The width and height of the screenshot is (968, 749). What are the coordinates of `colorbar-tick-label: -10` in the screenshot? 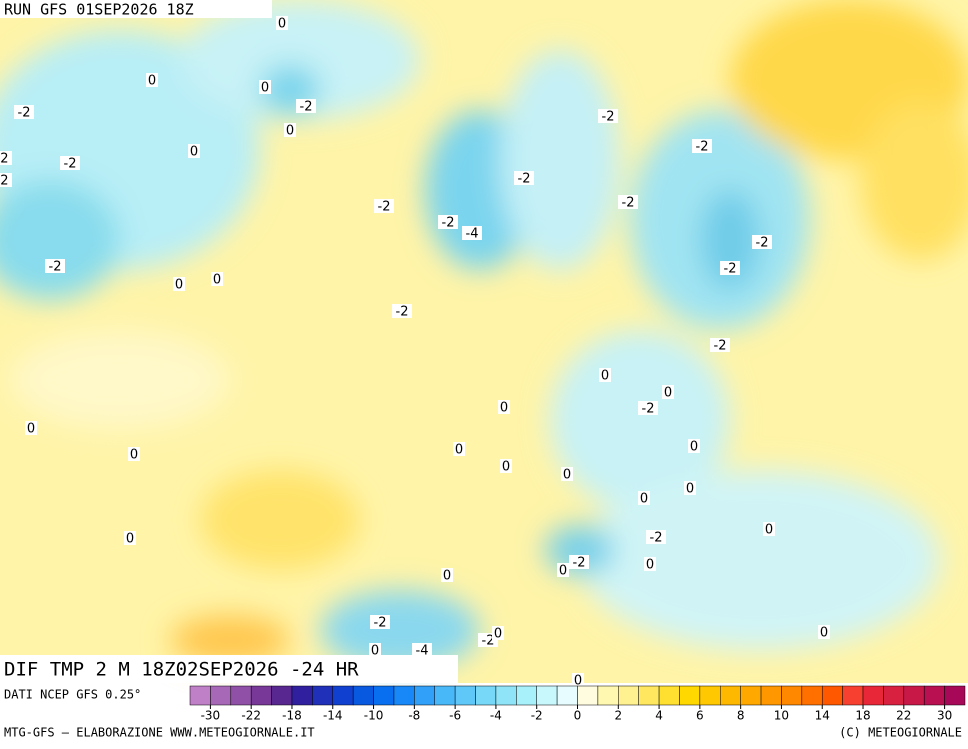 It's located at (374, 716).